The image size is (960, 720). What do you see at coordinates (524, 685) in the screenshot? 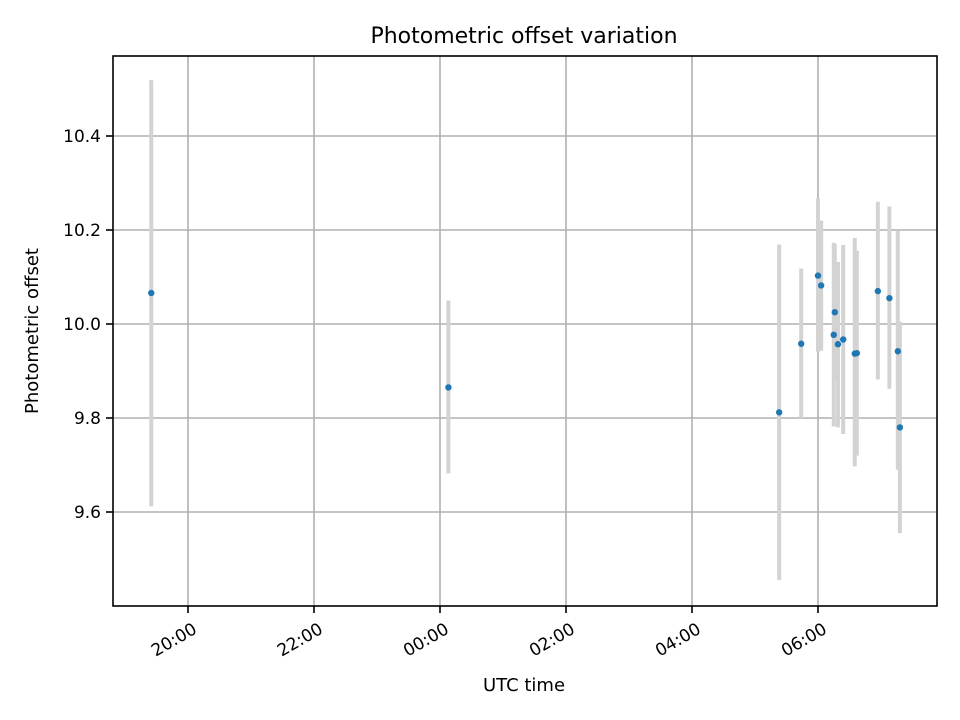
I see `x-axis-label: UTC time` at bounding box center [524, 685].